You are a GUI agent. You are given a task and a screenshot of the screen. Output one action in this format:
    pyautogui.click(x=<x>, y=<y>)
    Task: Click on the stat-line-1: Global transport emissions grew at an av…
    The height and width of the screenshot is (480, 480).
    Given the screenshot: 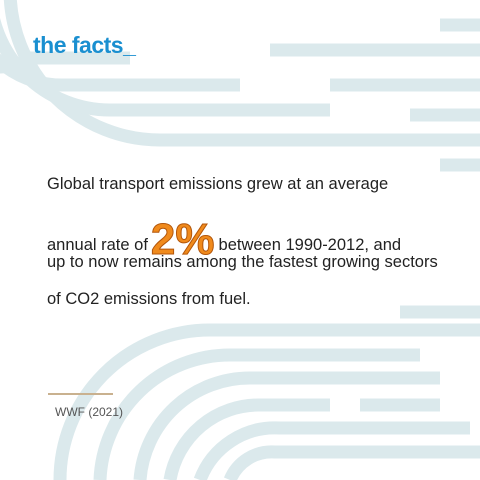 What is the action you would take?
    pyautogui.click(x=218, y=184)
    